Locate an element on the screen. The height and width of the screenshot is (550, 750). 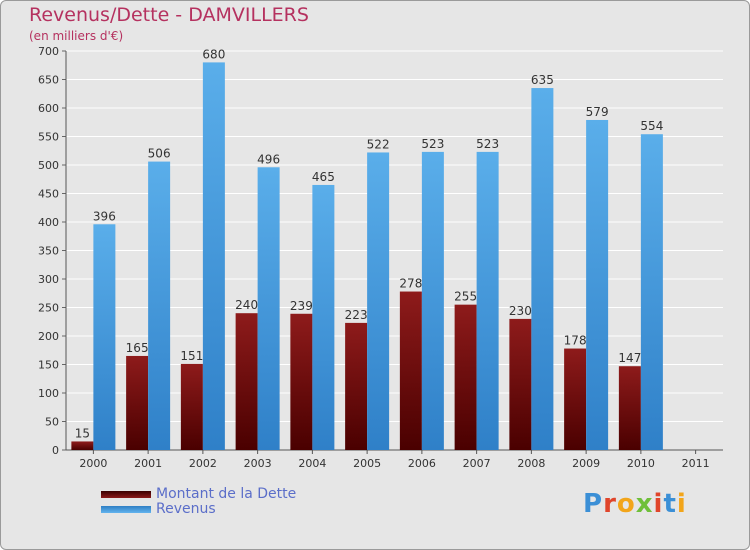
y-tick-label: 400 is located at coordinates (48, 222).